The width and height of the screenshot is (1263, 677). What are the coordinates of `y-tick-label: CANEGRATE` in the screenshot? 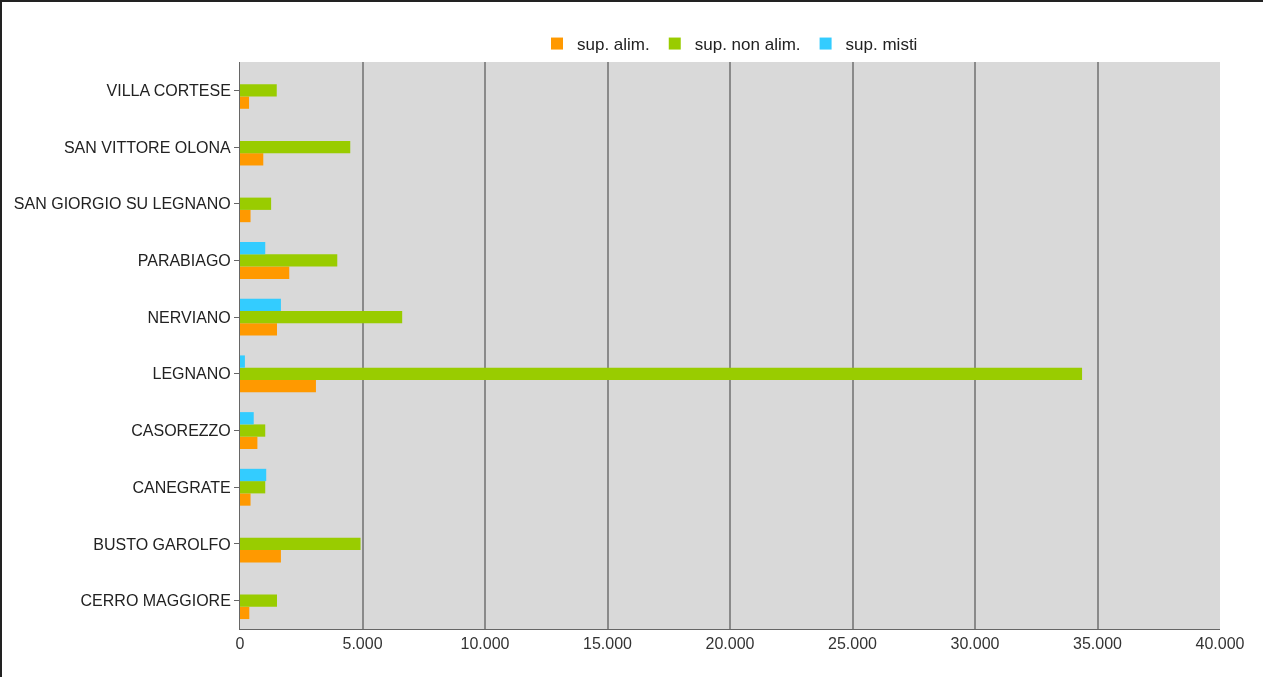 It's located at (181, 487).